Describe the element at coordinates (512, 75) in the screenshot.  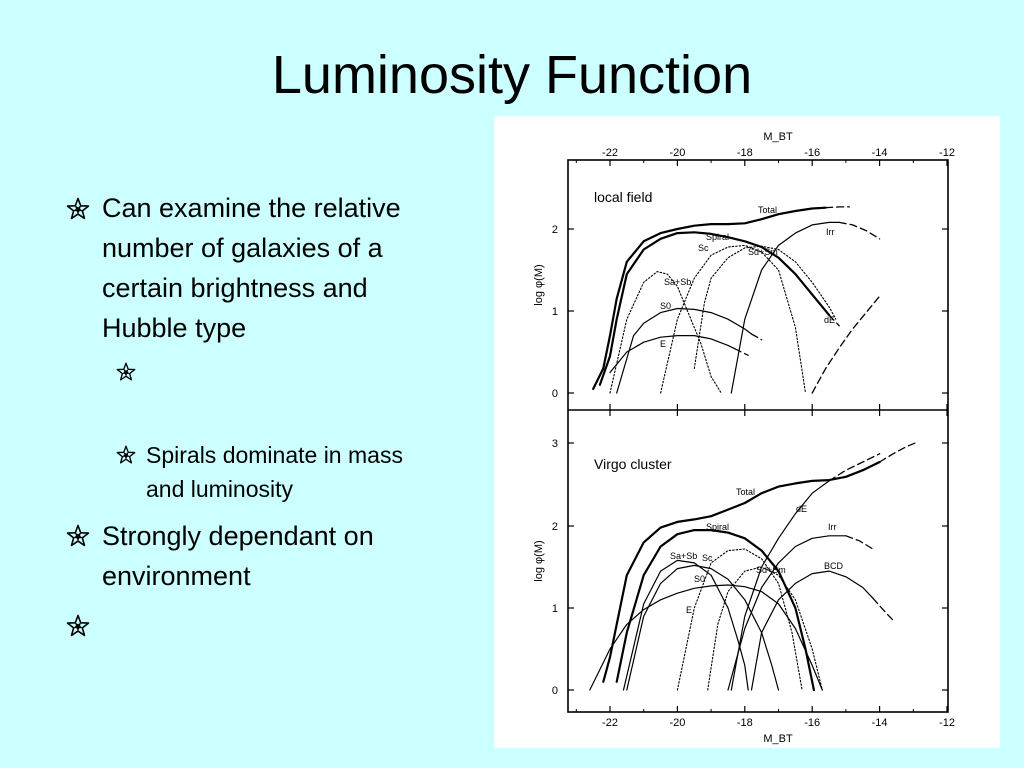
I see `slide-title: Luminosity Function` at that location.